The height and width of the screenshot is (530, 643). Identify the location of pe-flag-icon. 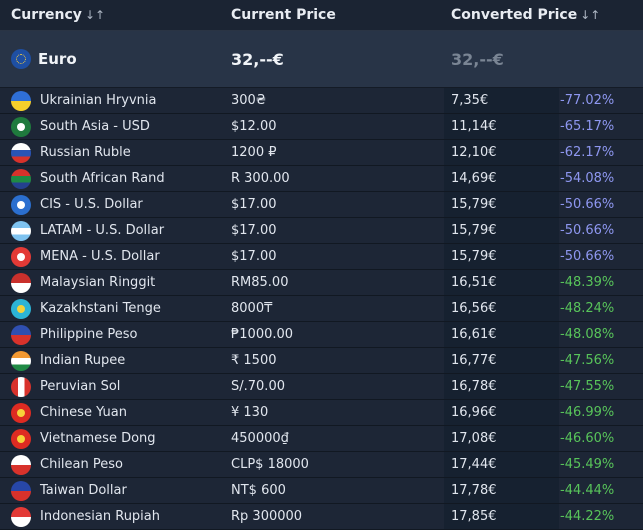
(21, 386).